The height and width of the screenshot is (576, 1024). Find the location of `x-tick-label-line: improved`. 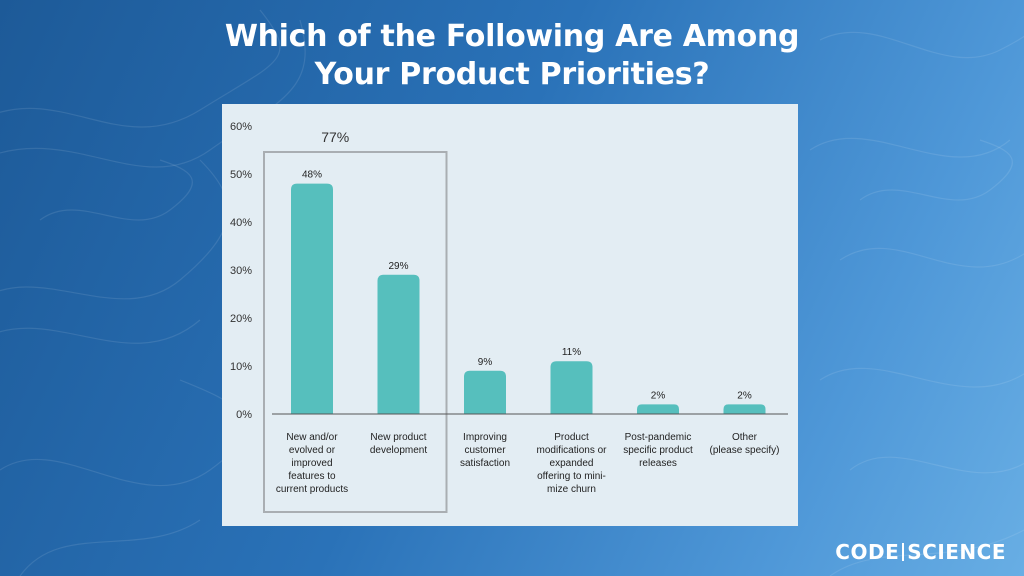

x-tick-label-line: improved is located at coordinates (312, 463).